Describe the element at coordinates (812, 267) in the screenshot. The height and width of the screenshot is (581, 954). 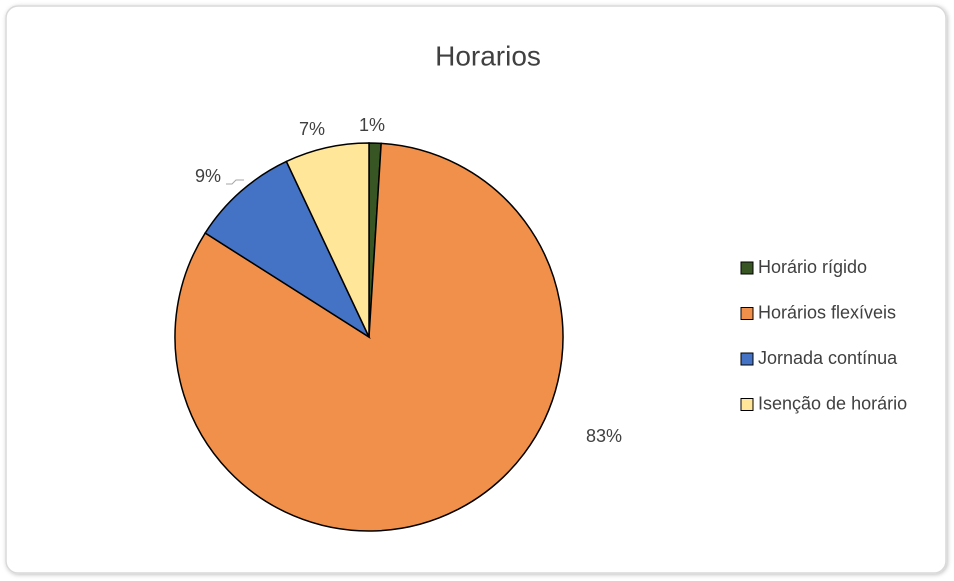
I see `legend-label: Horário rígido` at that location.